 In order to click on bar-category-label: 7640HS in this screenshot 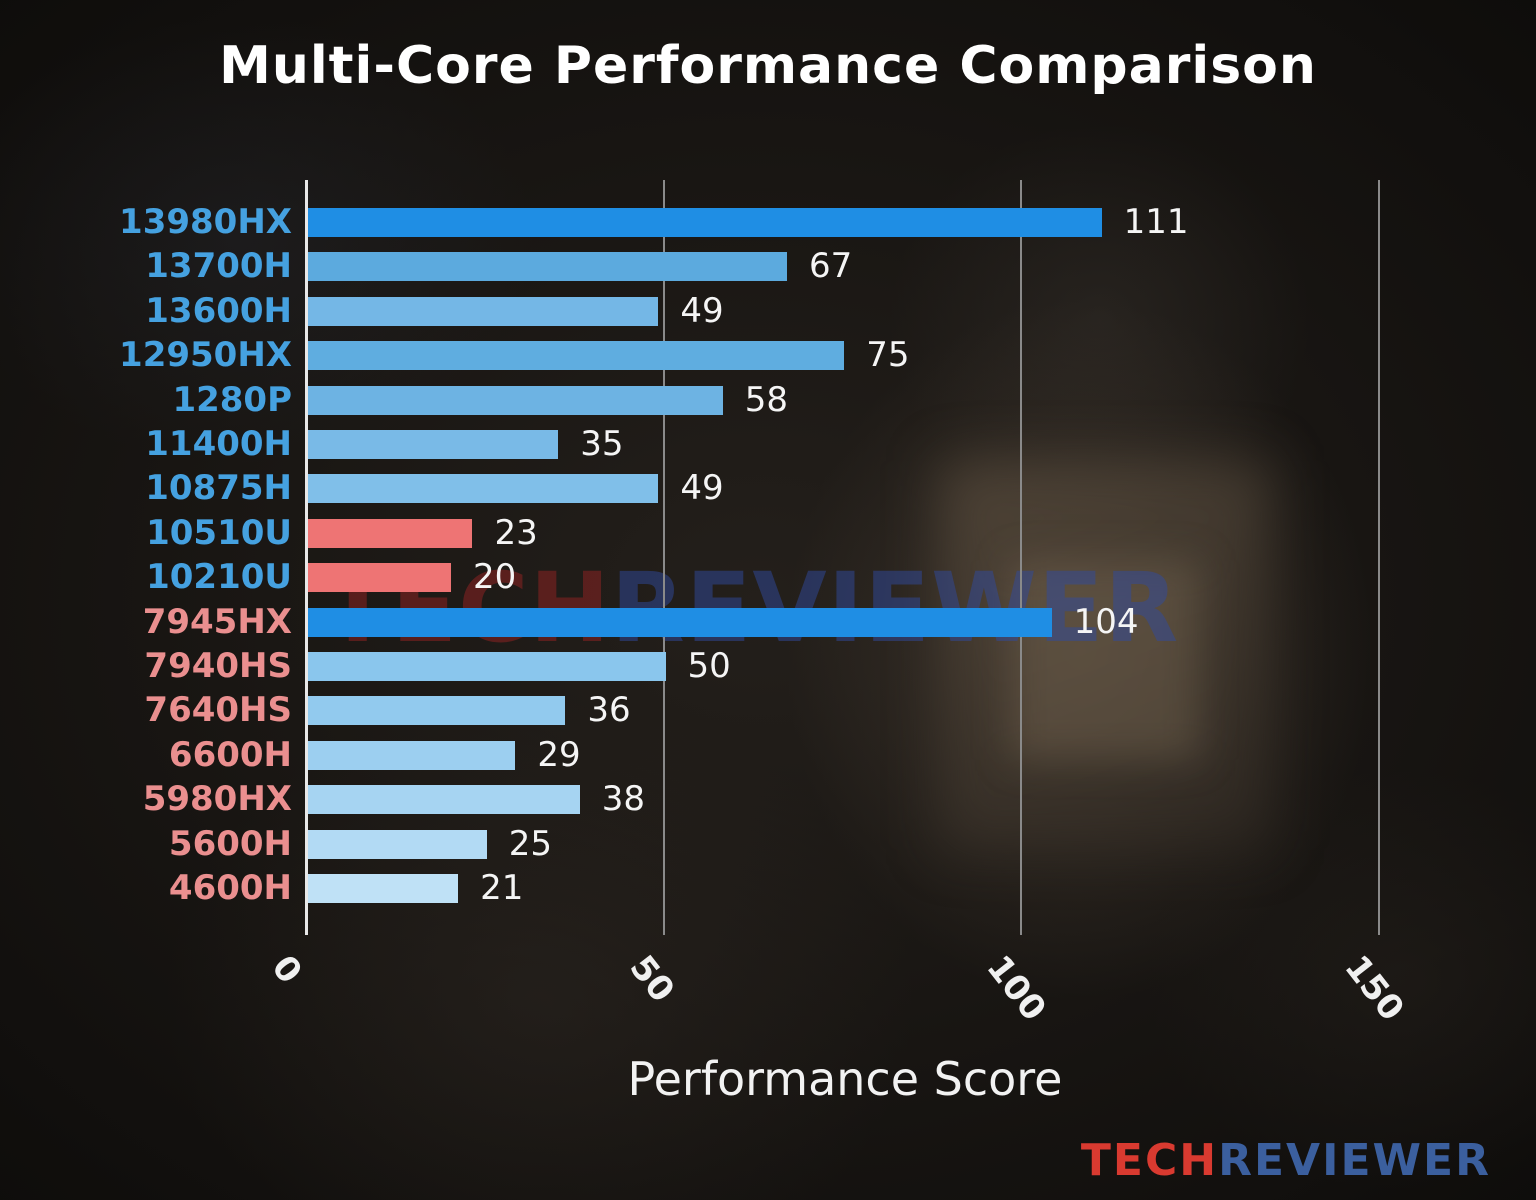, I will do `click(218, 710)`.